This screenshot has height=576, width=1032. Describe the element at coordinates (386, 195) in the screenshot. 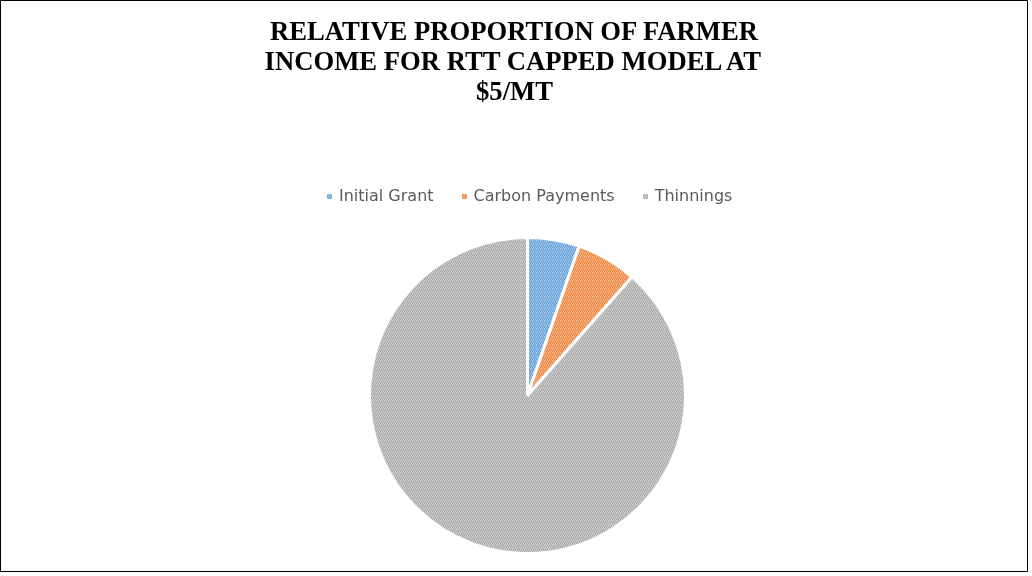

I see `legend-label: Initial Grant` at that location.